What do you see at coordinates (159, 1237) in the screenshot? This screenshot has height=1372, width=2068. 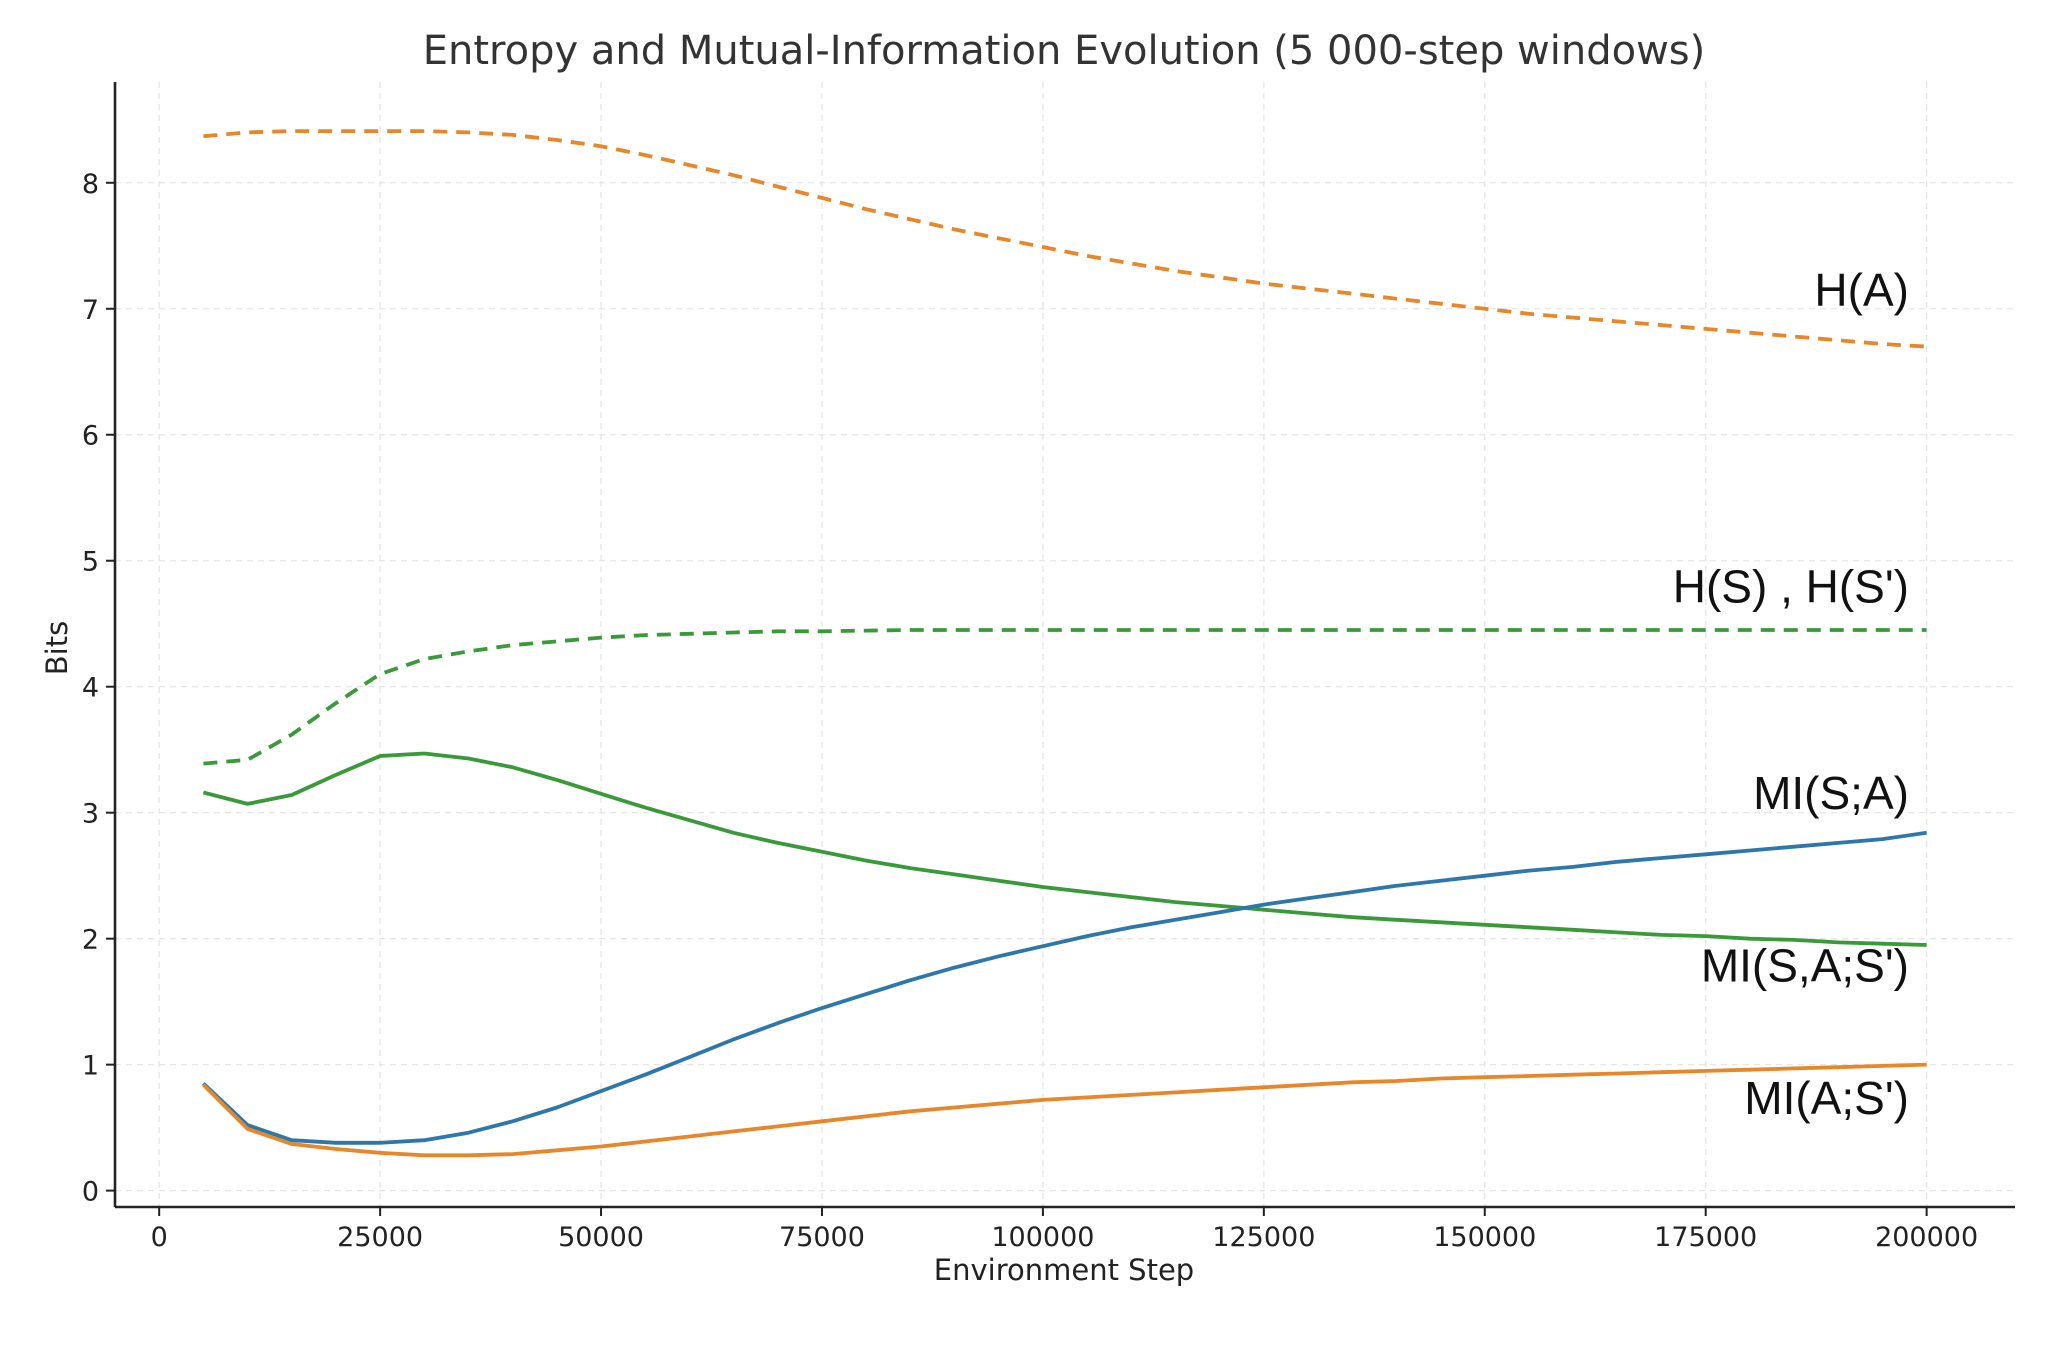 I see `x-tick-label: 0` at bounding box center [159, 1237].